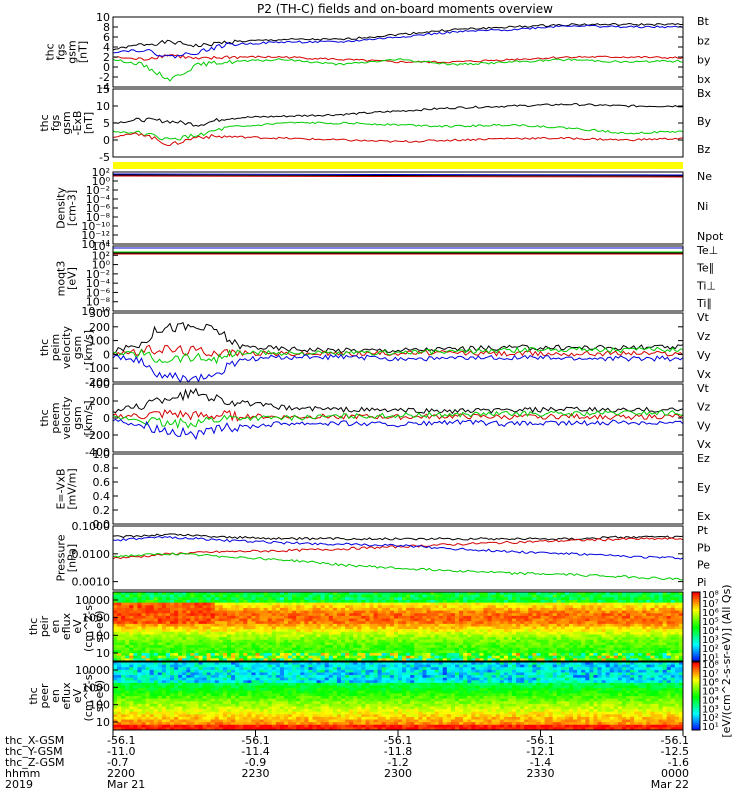 The height and width of the screenshot is (800, 750). Describe the element at coordinates (88, 417) in the screenshot. I see `y-axis-label: [km/s]` at that location.